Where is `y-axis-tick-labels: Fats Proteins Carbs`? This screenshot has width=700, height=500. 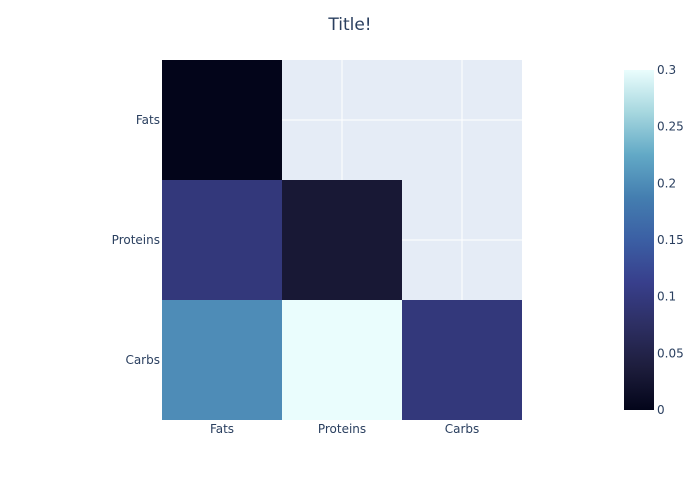
y-axis-tick-labels: Fats Proteins Carbs is located at coordinates (136, 240).